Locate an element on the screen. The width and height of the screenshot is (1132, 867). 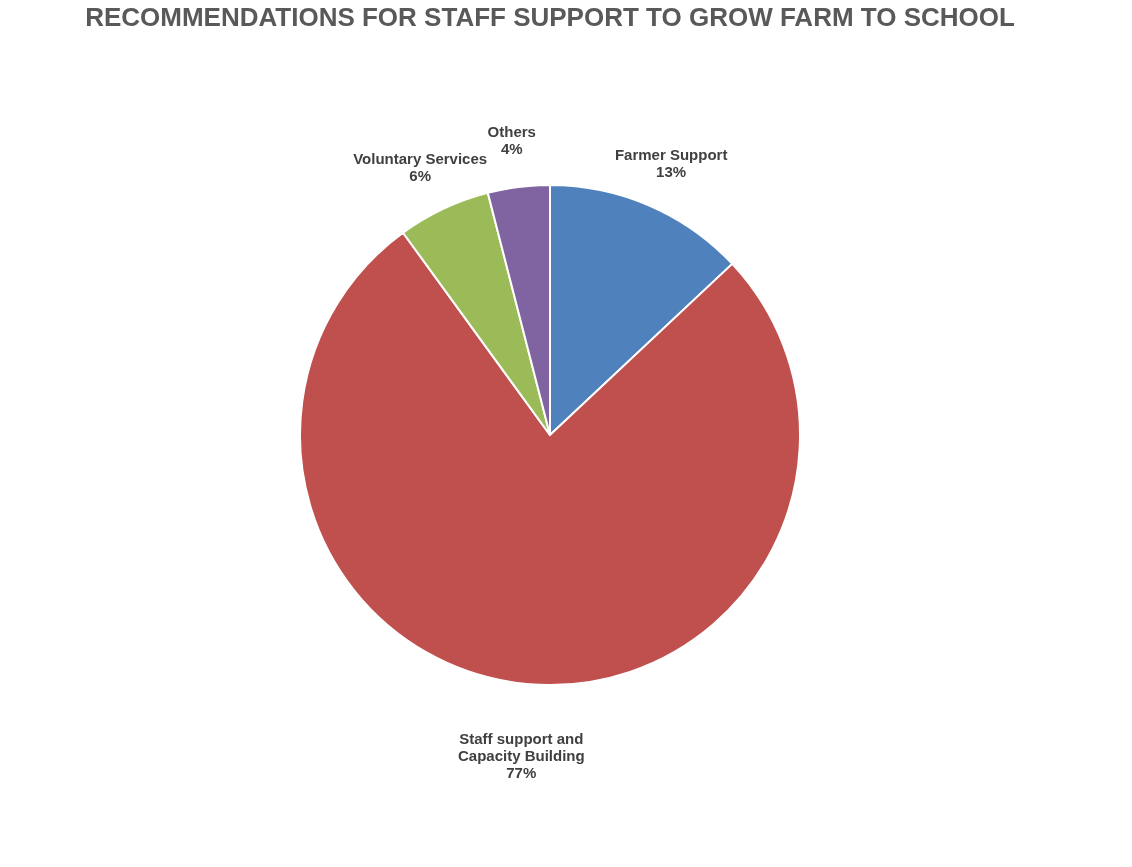
chart-title: RECOMMENDATIONS FOR STAFF SUPPORT TO GROW FARM TO SCHOOL is located at coordinates (550, 17).